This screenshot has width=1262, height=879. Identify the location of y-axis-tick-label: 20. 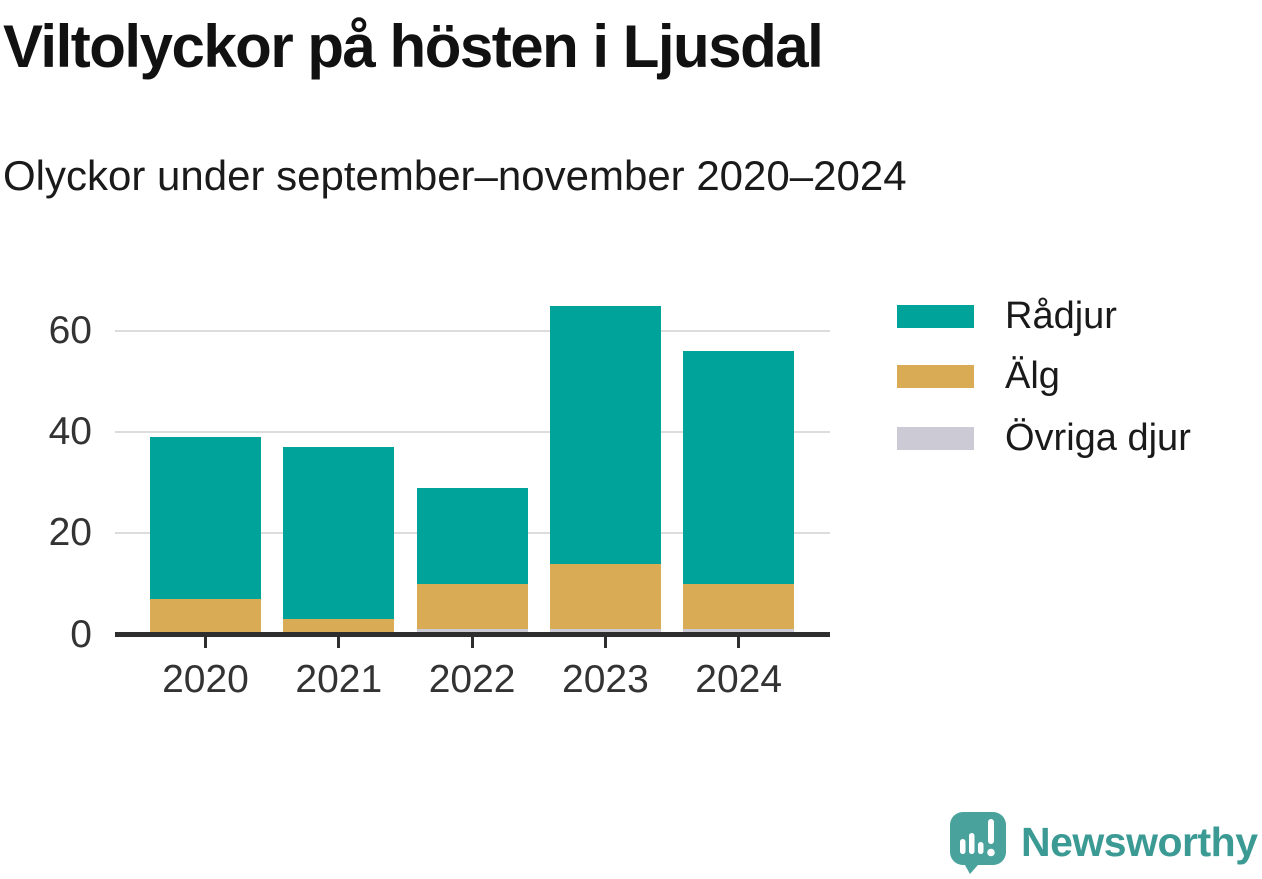
(70, 533).